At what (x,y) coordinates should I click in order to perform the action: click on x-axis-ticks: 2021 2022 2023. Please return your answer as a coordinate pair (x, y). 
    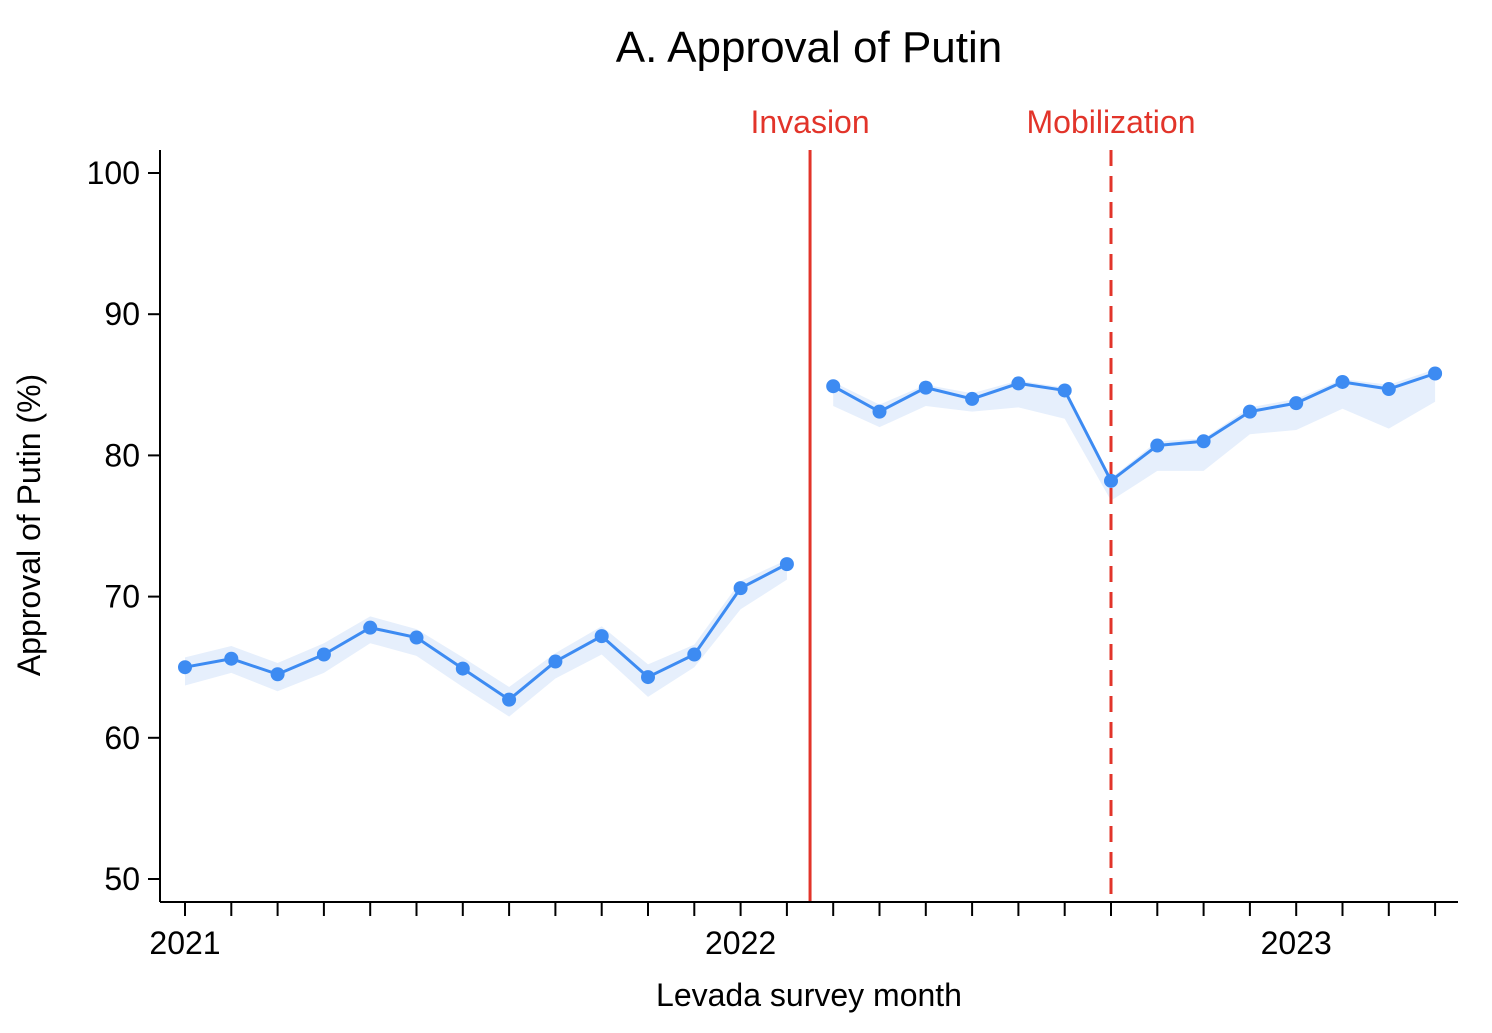
    Looking at the image, I should click on (793, 931).